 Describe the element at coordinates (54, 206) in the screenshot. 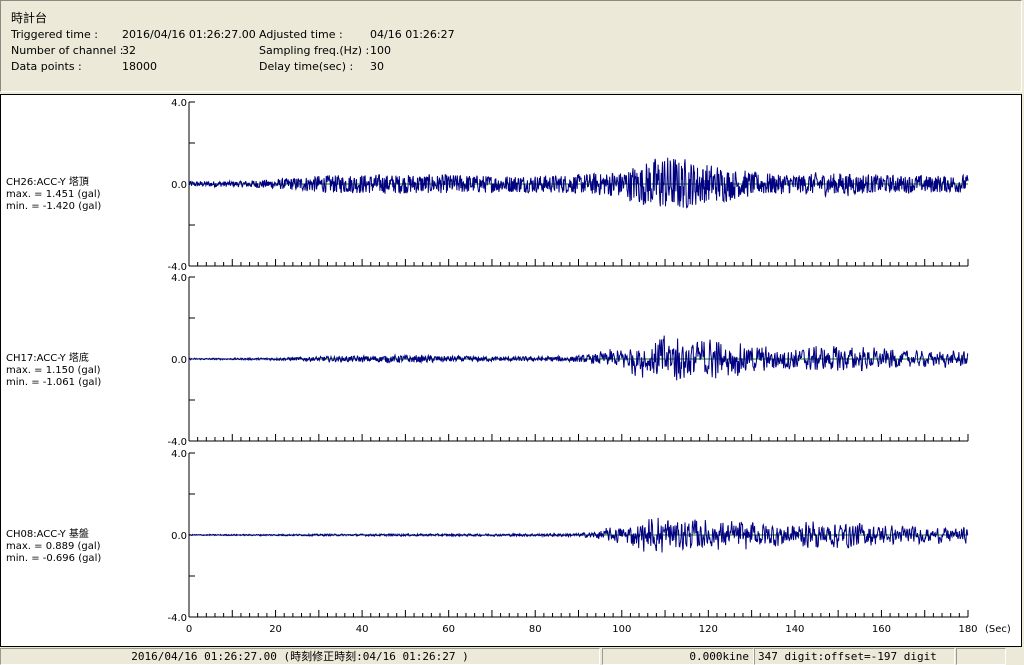

I see `channel-min: min. = -1.420 (gal)` at that location.